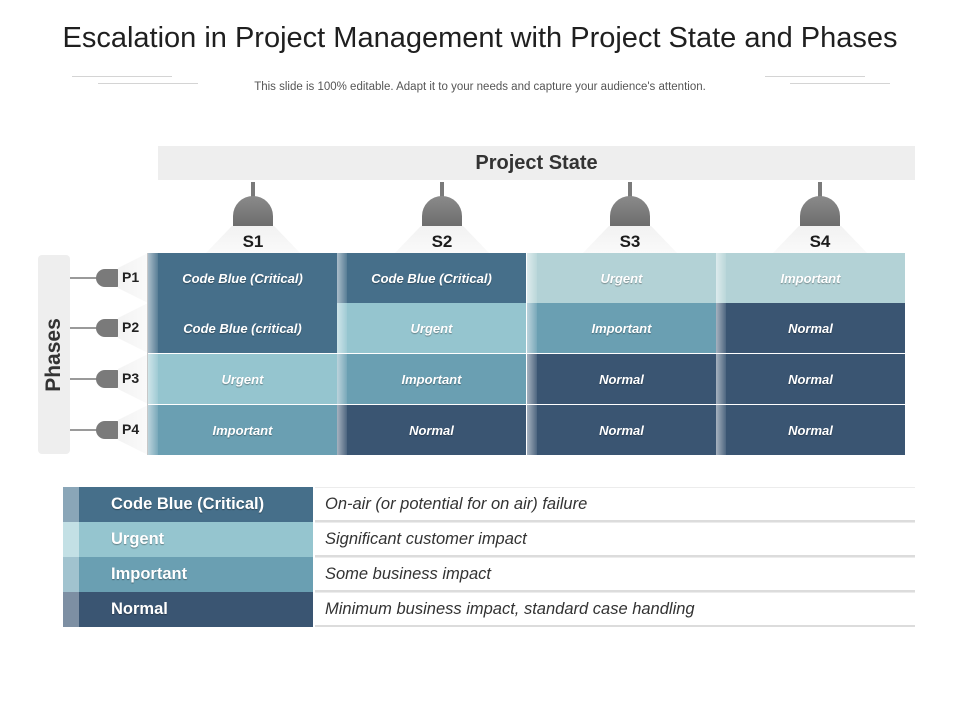 The height and width of the screenshot is (720, 960). I want to click on state-label-s1: S1, so click(253, 241).